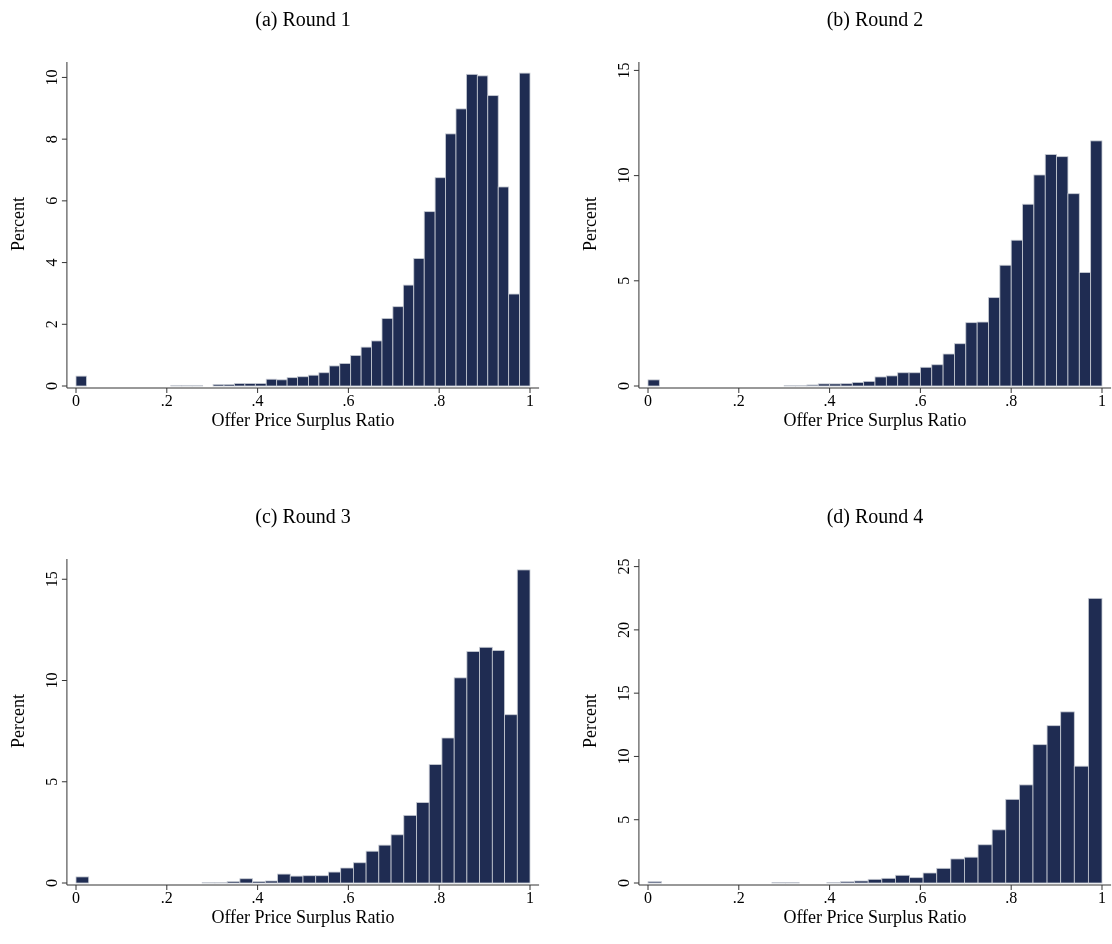 The image size is (1112, 944). Describe the element at coordinates (875, 516) in the screenshot. I see `chart-title: (d) Round 4` at that location.